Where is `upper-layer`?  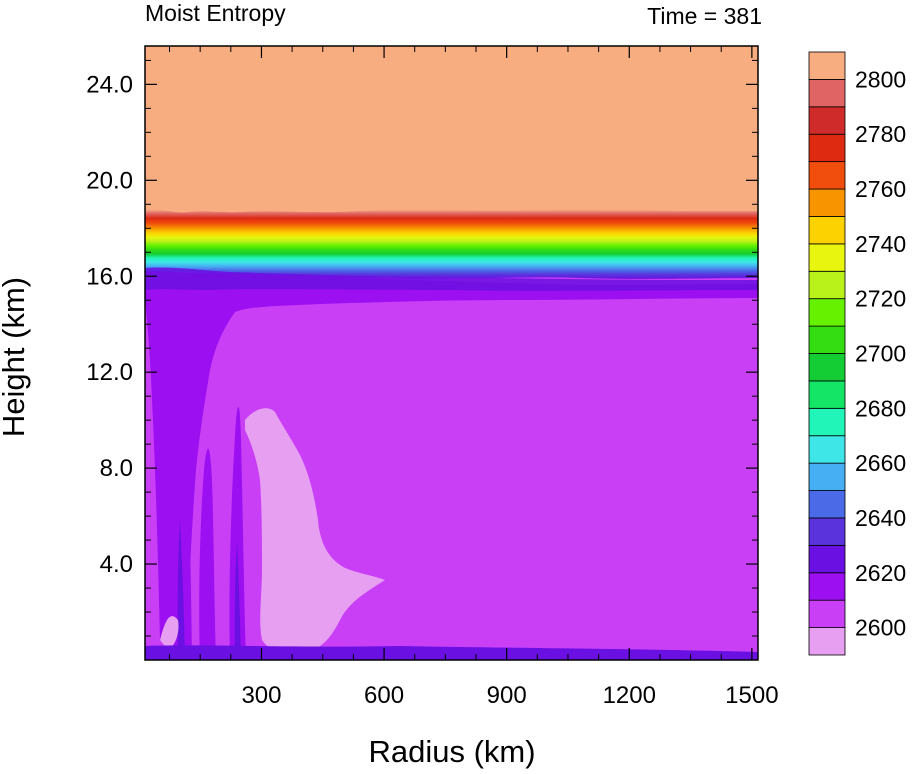
upper-layer is located at coordinates (451, 132).